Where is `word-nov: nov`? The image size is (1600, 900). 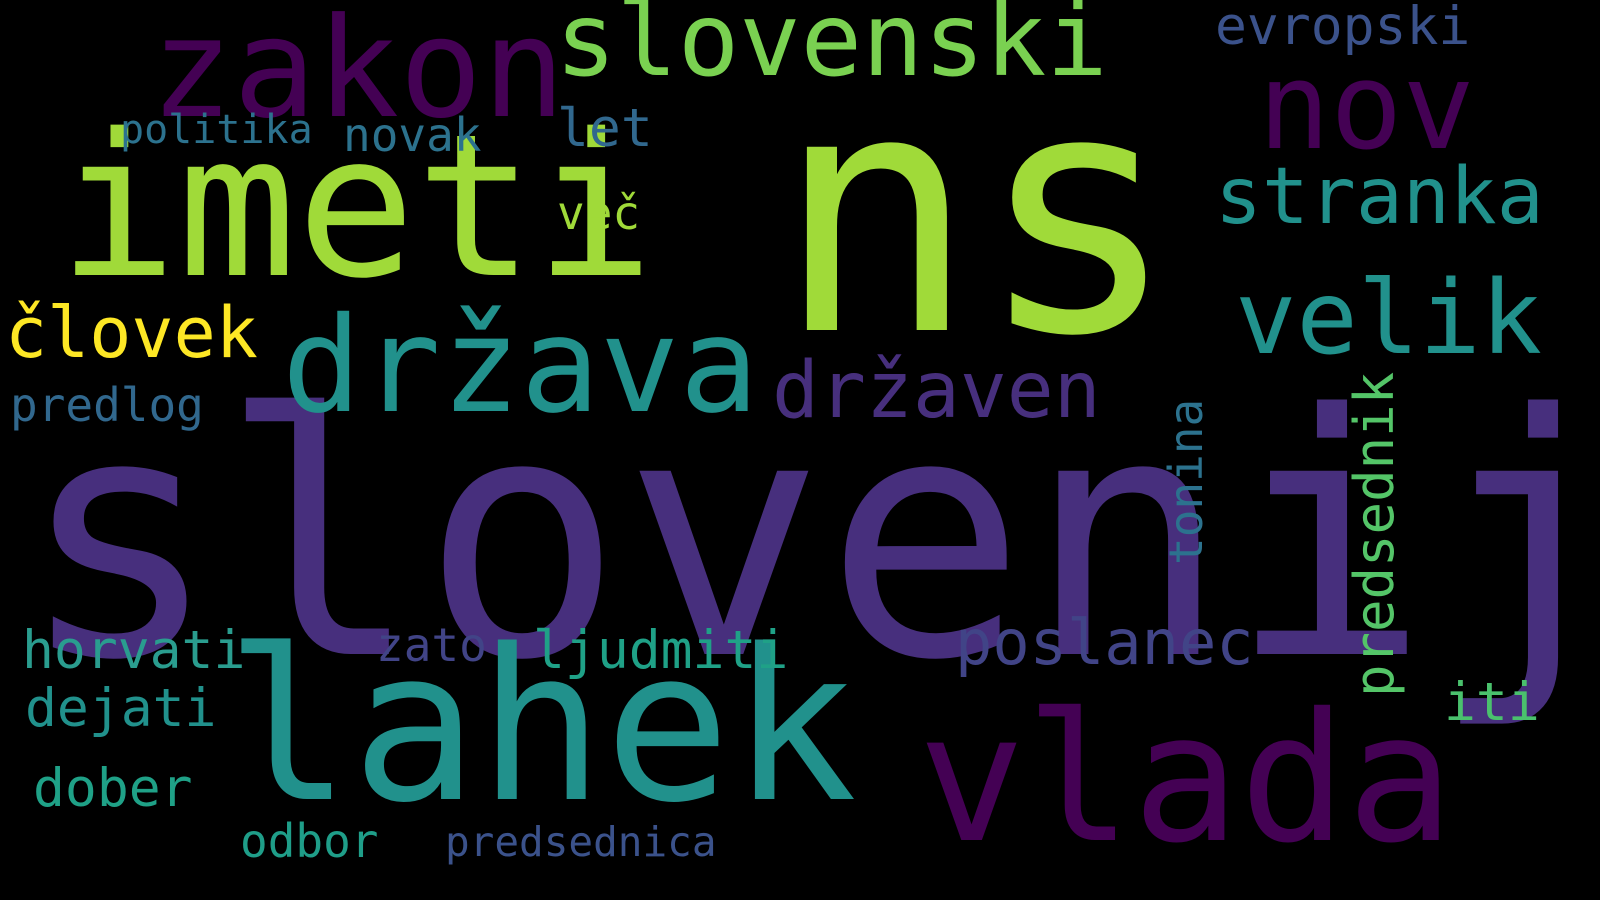 word-nov: nov is located at coordinates (1366, 107).